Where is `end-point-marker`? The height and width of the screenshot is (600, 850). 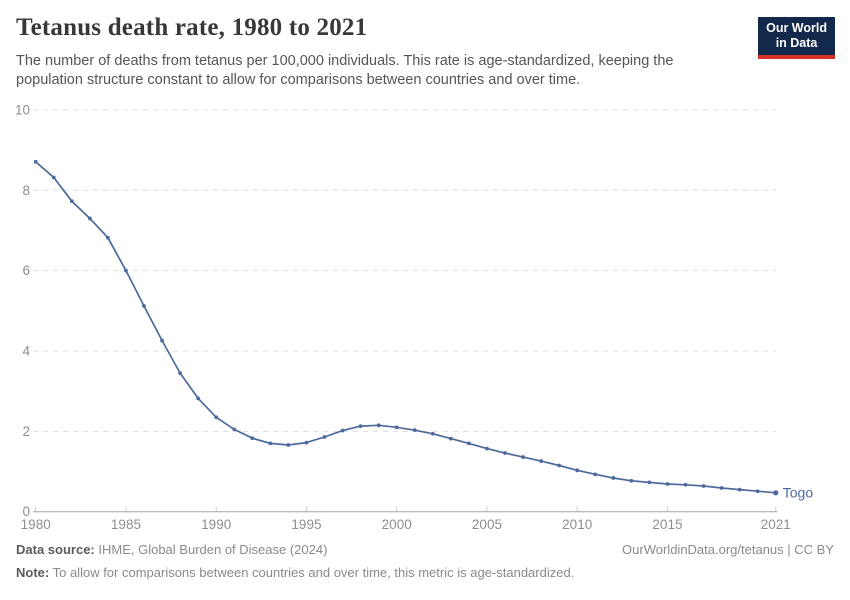
end-point-marker is located at coordinates (776, 493).